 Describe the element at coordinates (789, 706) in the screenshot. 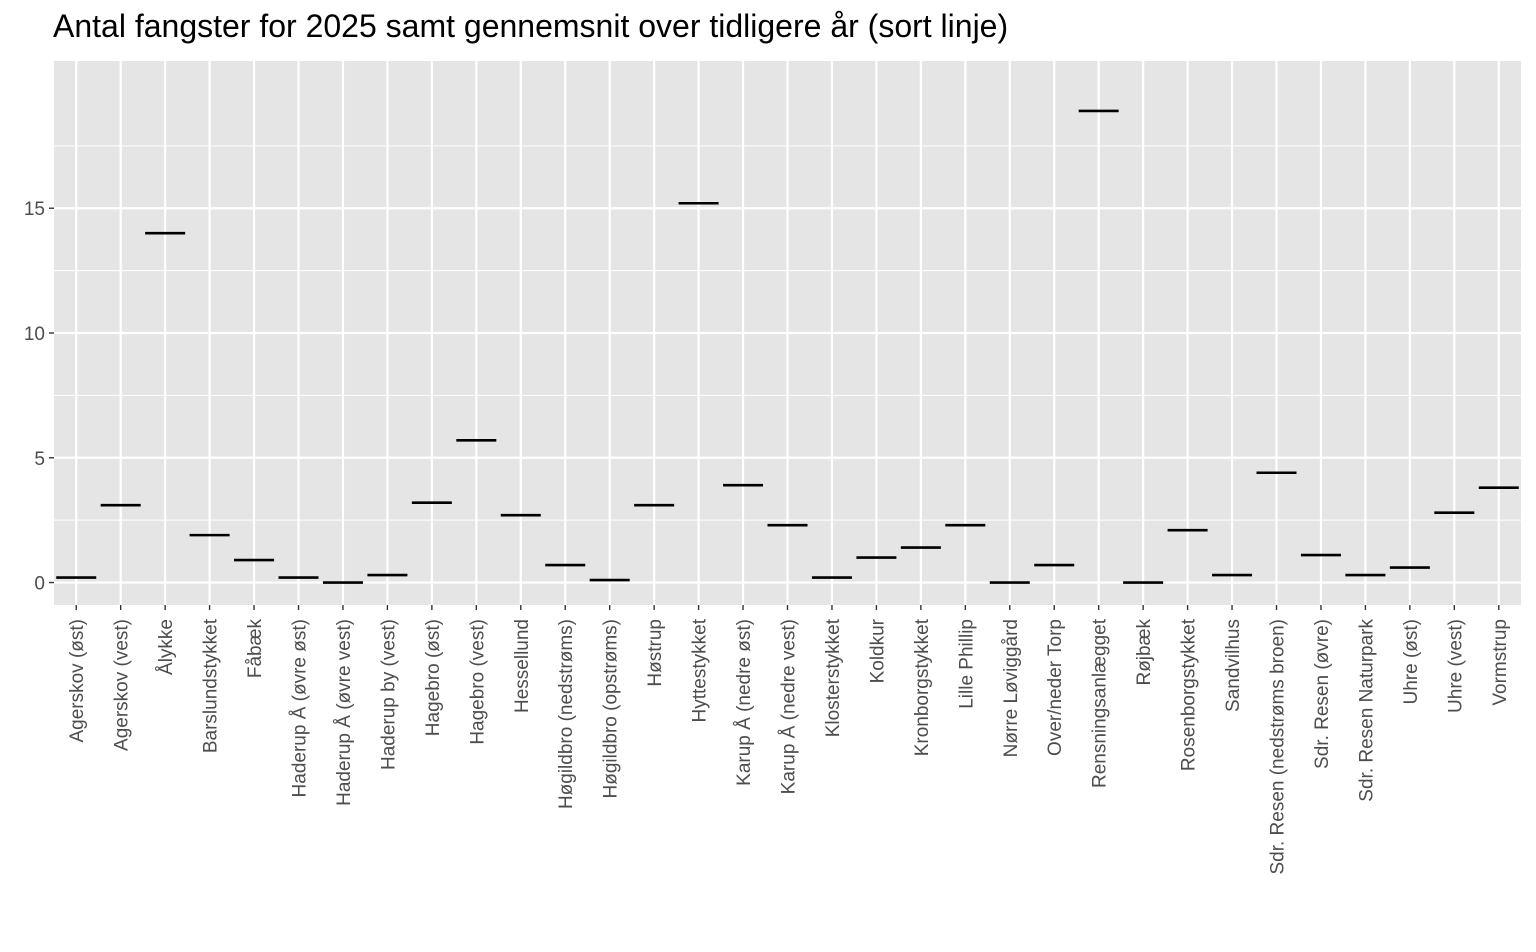

I see `x-tick-label: Karup Å (nedre vest)` at that location.